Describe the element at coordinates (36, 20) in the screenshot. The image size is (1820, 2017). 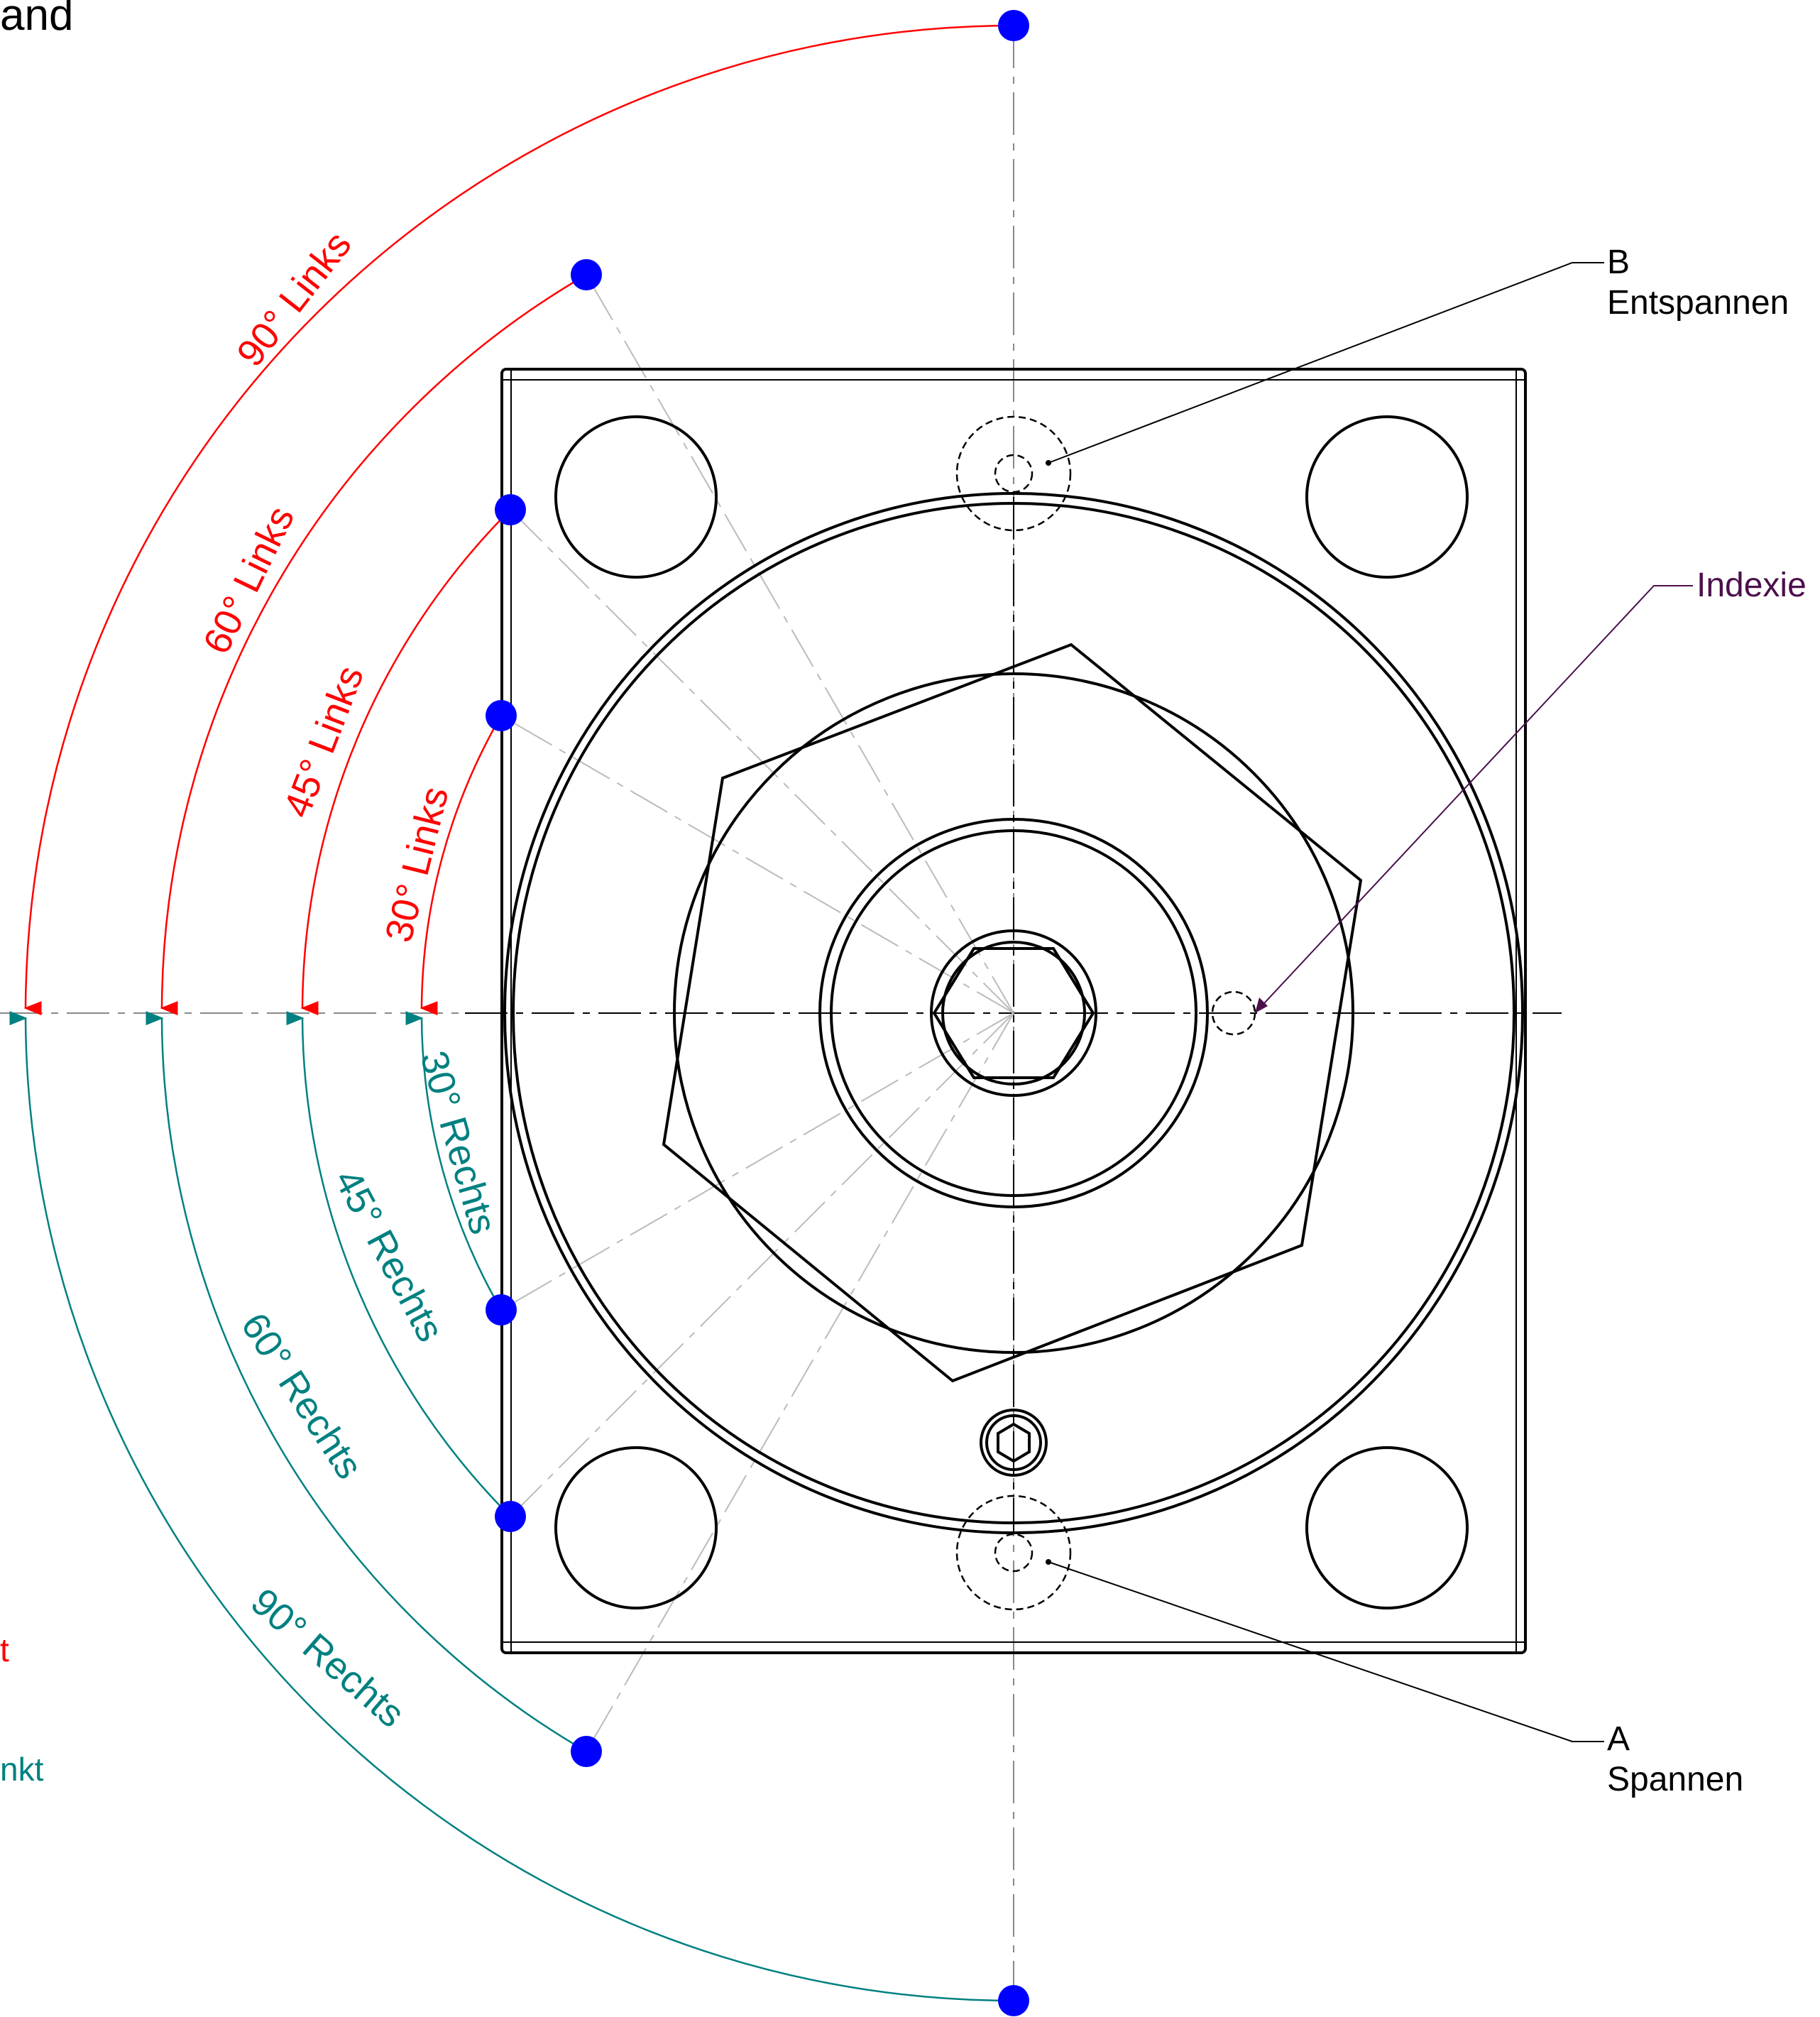
I see `heading-fragment: and` at that location.